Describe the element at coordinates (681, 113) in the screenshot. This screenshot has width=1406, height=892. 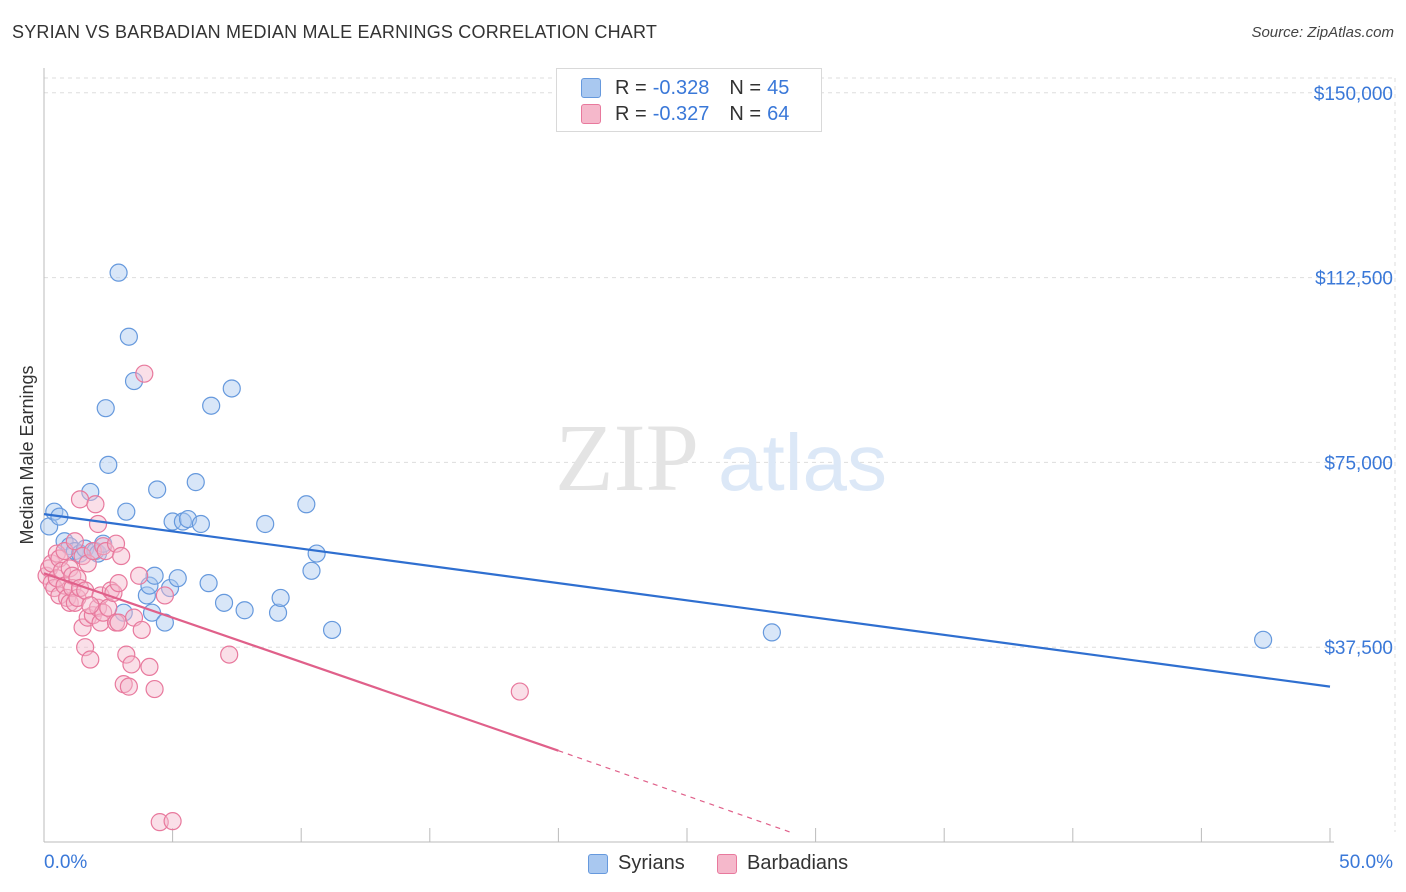
I see `legend-r-value: -0.327` at that location.